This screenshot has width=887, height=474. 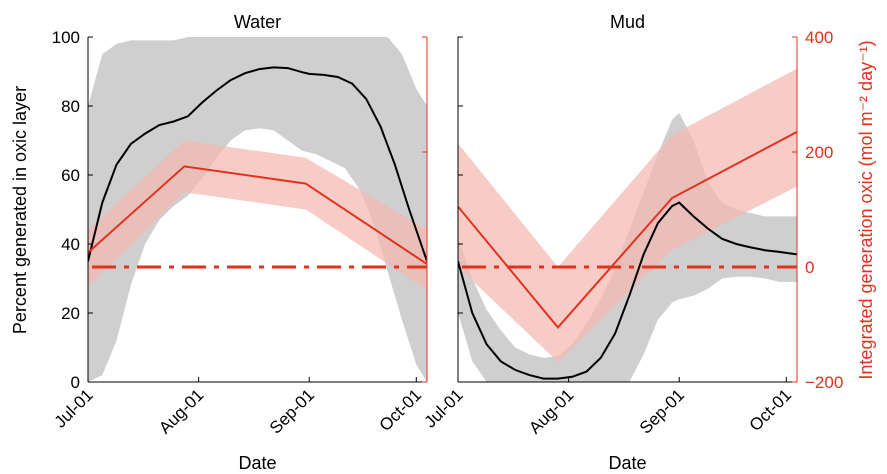 What do you see at coordinates (70, 106) in the screenshot?
I see `left-tick-label: 80` at bounding box center [70, 106].